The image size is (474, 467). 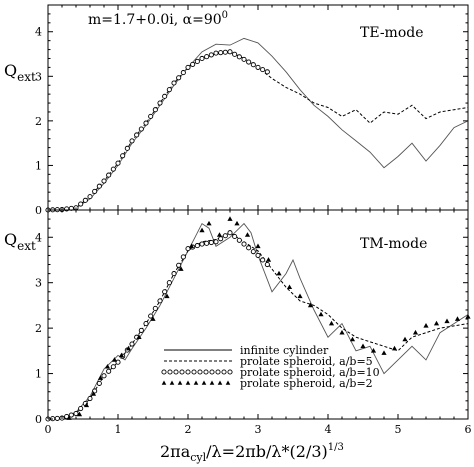 I want to click on te-mode-label: TE-mode, so click(x=392, y=33).